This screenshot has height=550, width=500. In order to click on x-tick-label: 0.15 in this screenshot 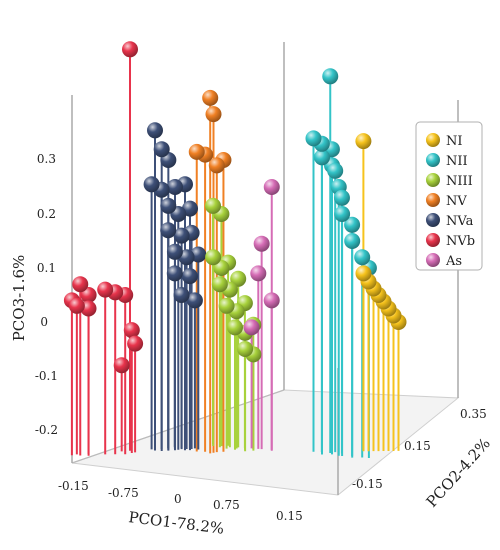, I will do `click(289, 516)`.